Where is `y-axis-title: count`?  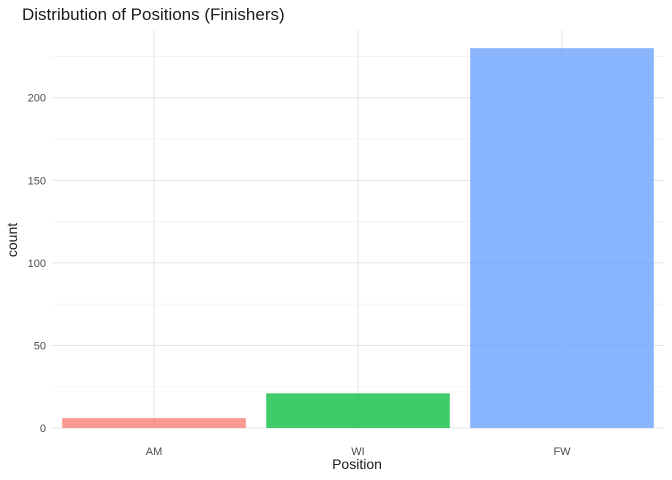 y-axis-title: count is located at coordinates (12, 240).